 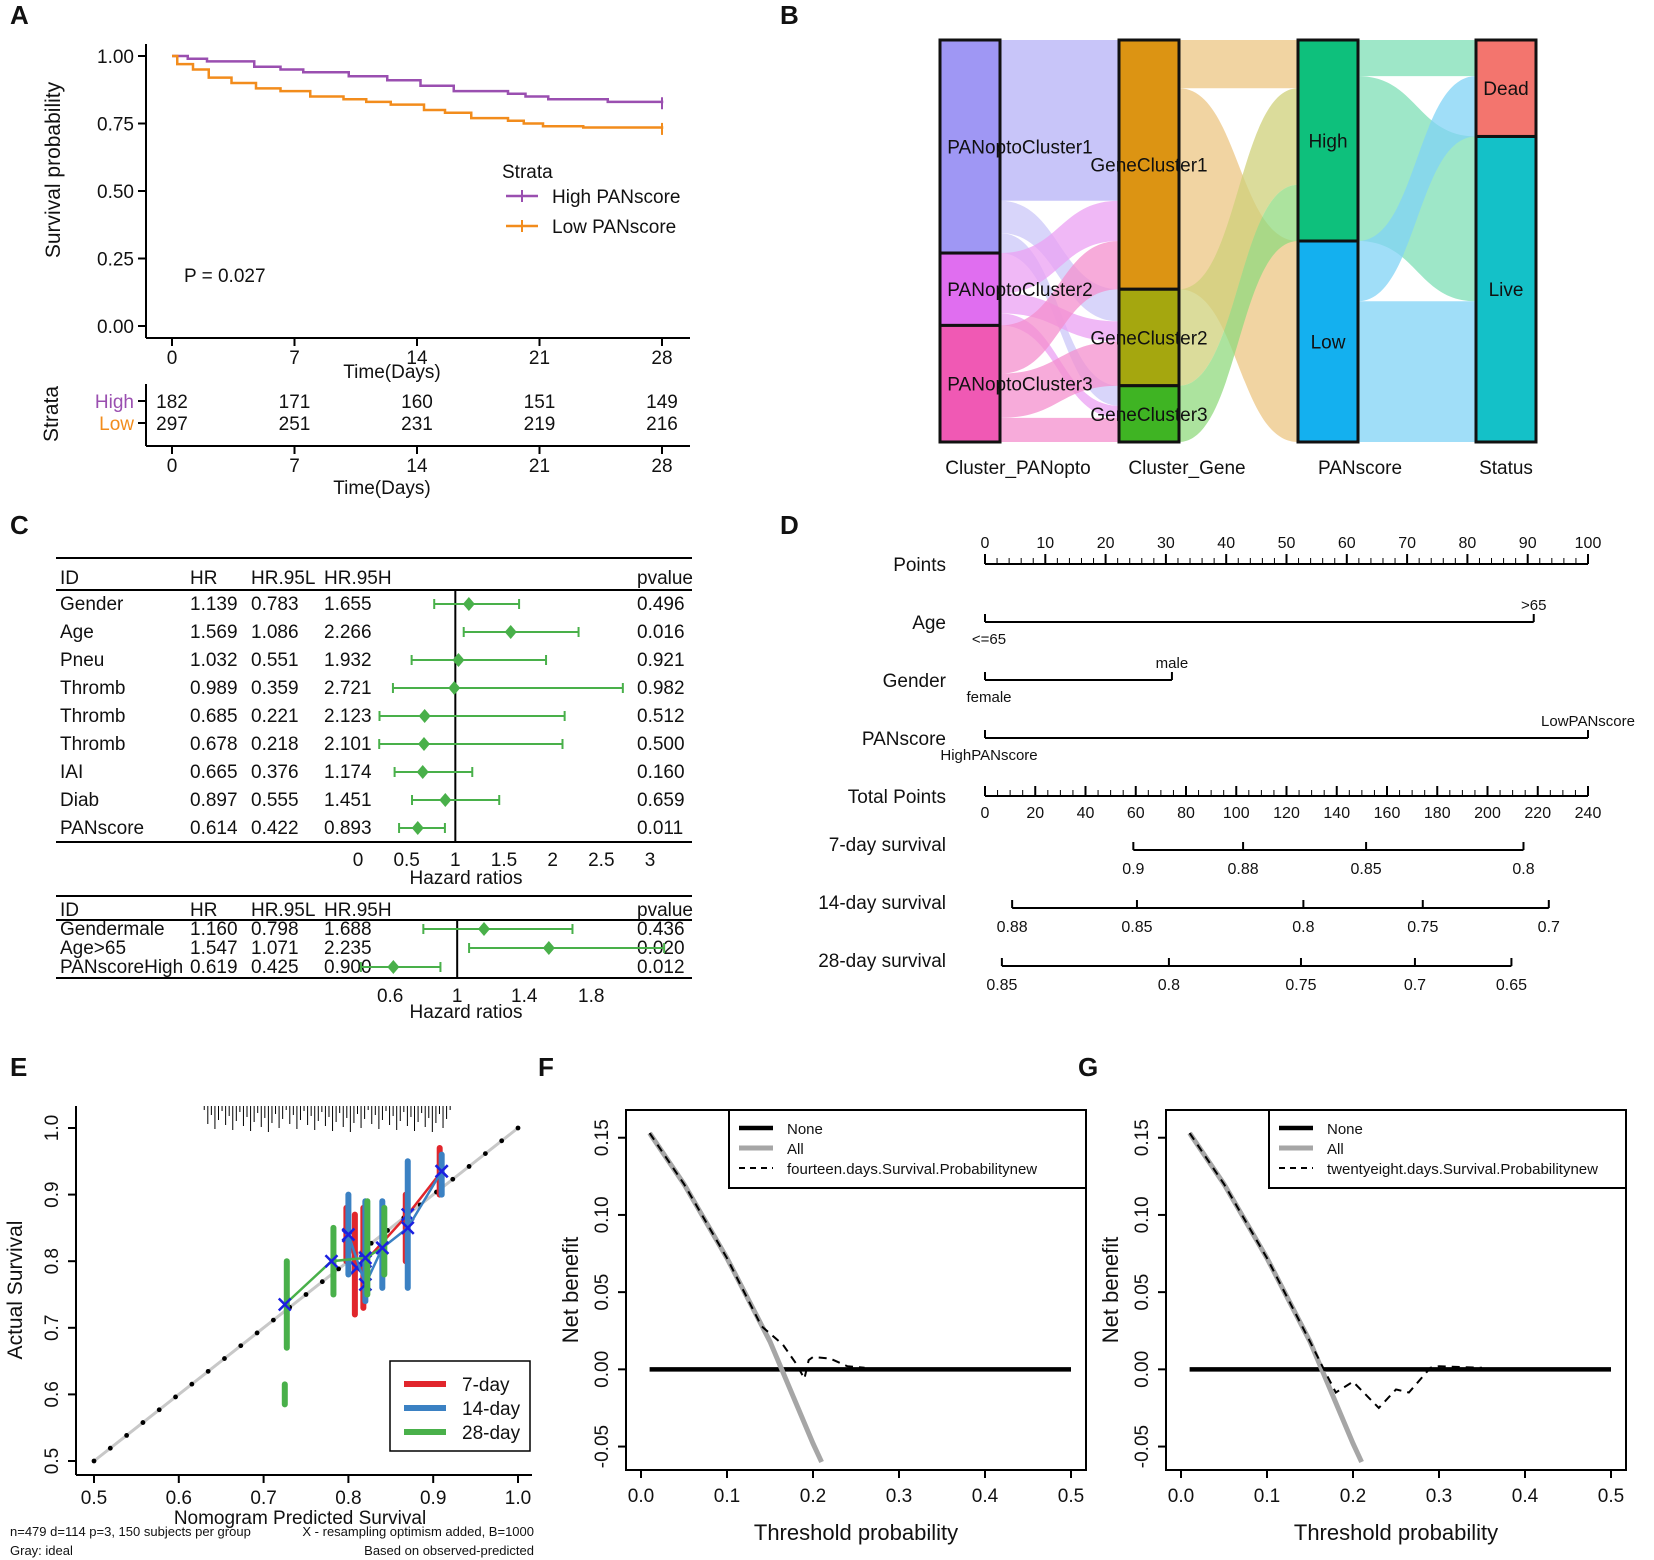 What do you see at coordinates (1243, 869) in the screenshot?
I see `nomogram-prob-label: 0.88` at bounding box center [1243, 869].